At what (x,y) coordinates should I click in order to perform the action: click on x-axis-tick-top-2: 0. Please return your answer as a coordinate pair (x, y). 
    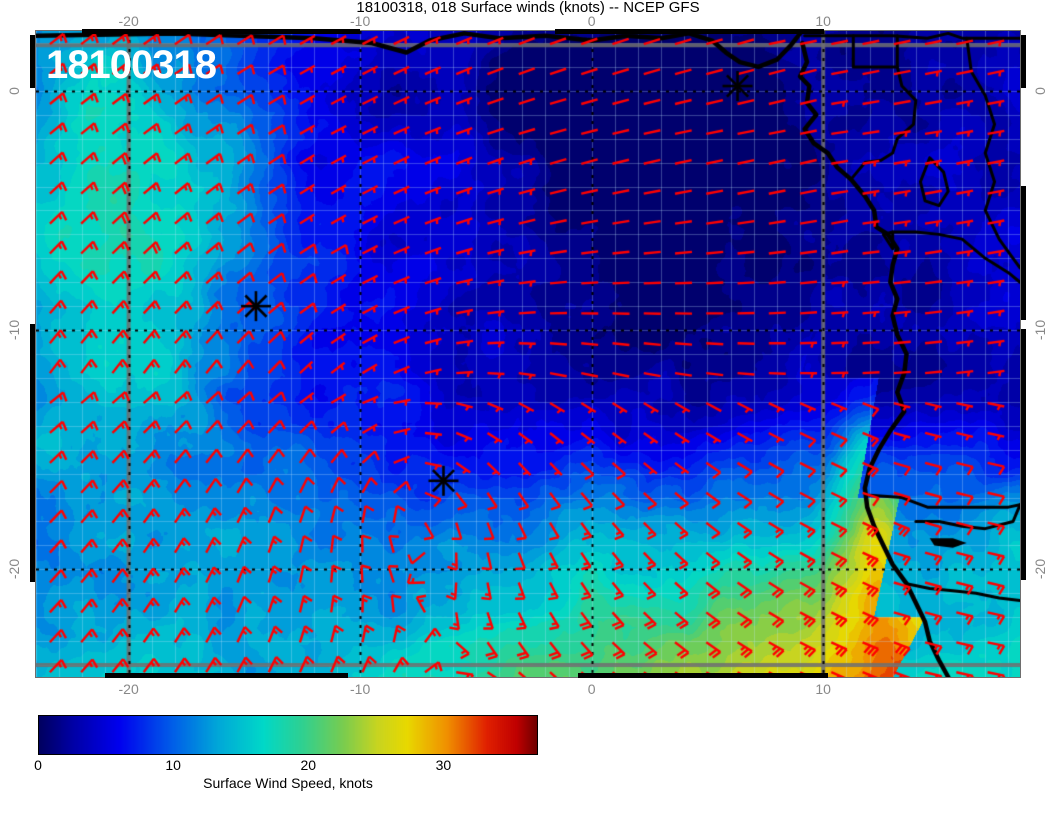
    Looking at the image, I should click on (591, 21).